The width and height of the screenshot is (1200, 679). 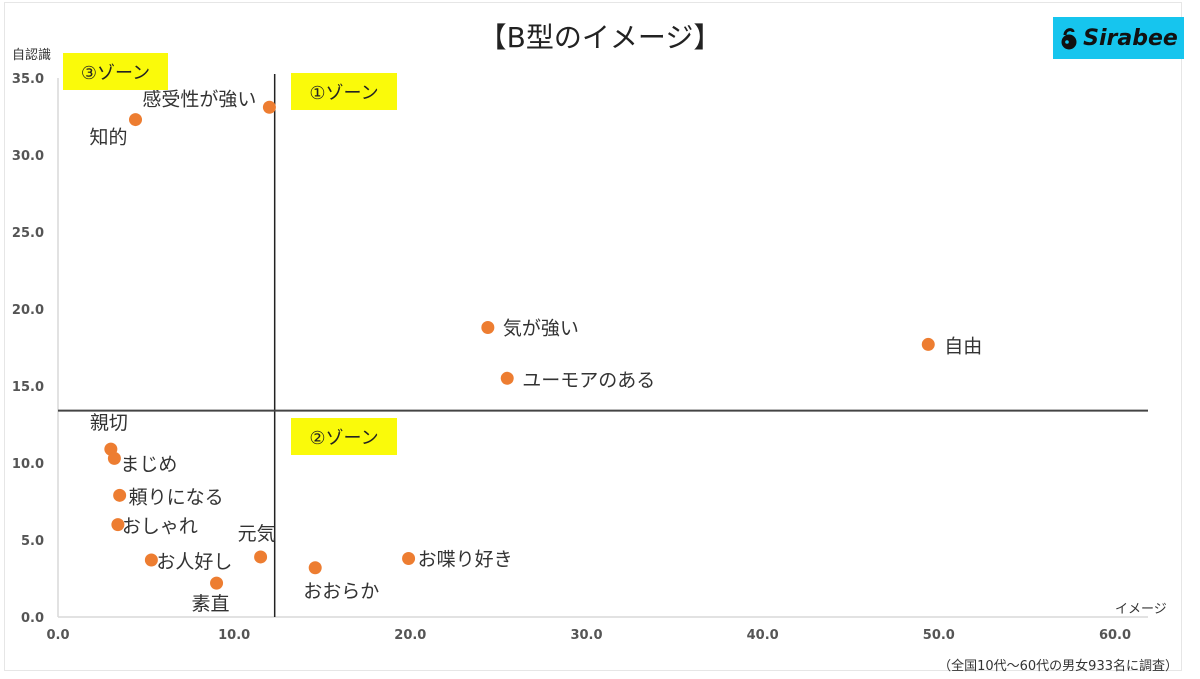 I want to click on y-axis-title: 自認識, so click(x=32, y=55).